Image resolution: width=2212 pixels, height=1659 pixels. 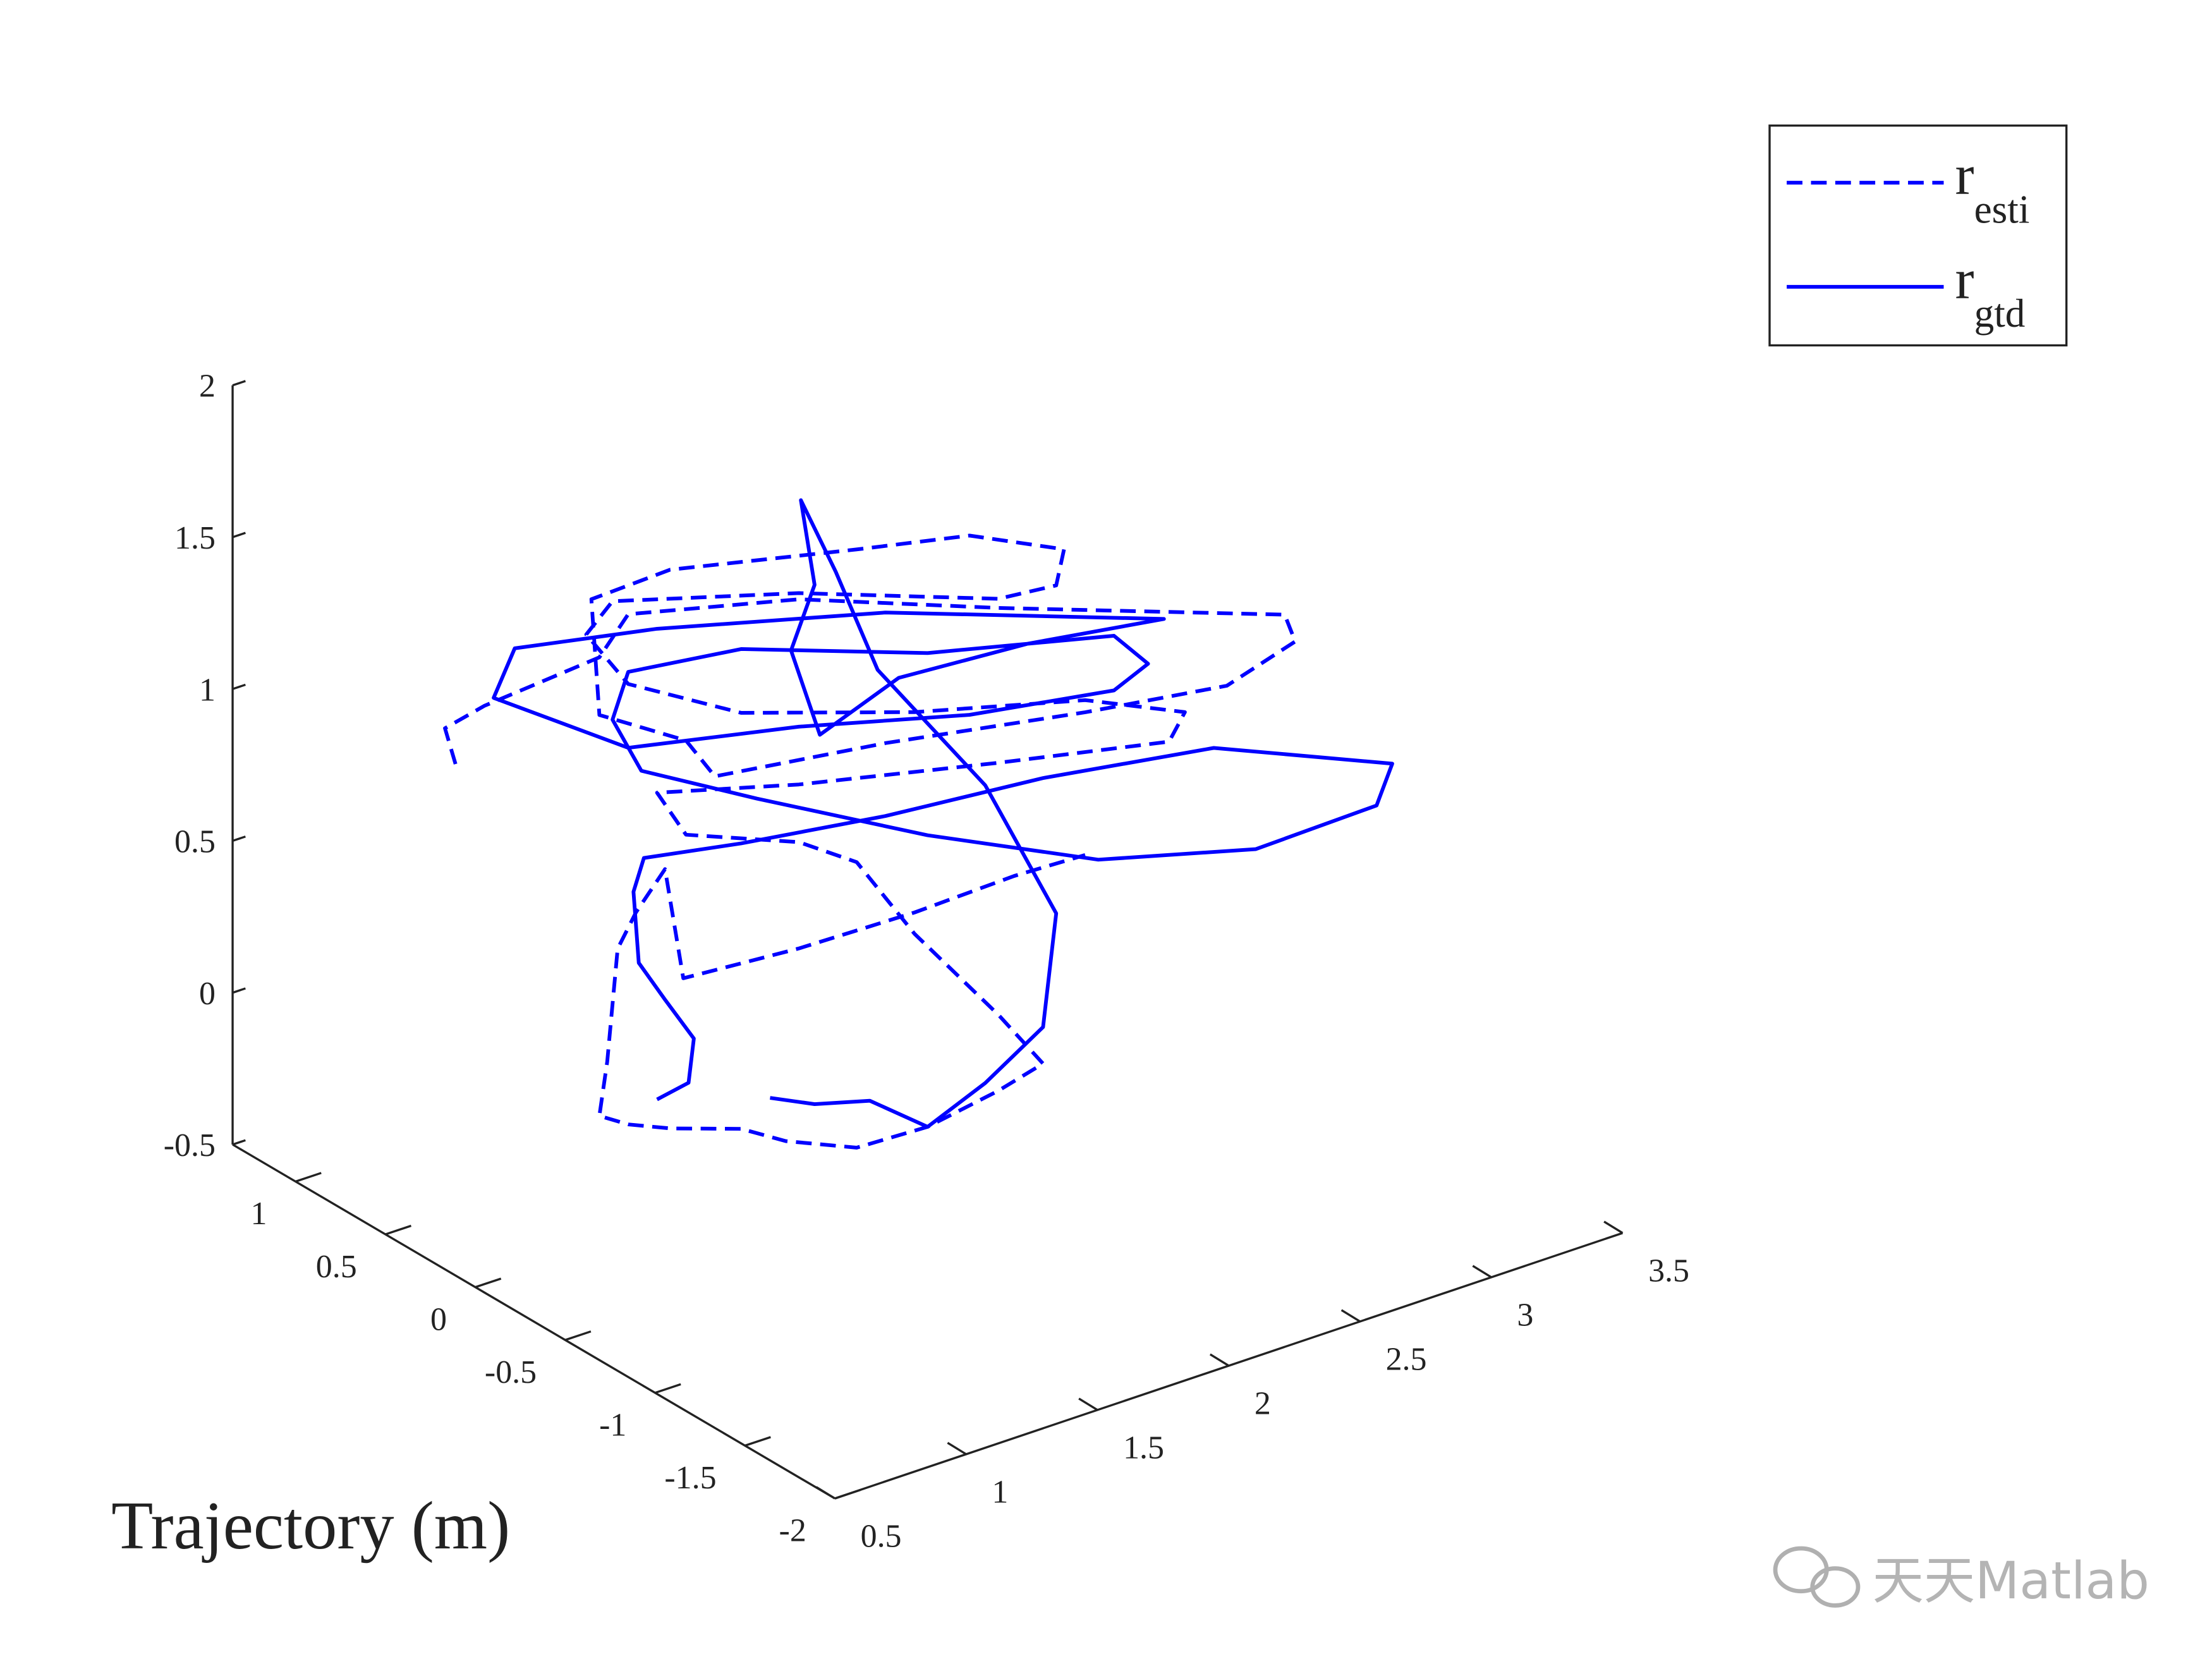 What do you see at coordinates (870, 841) in the screenshot?
I see `trajectory-line` at bounding box center [870, 841].